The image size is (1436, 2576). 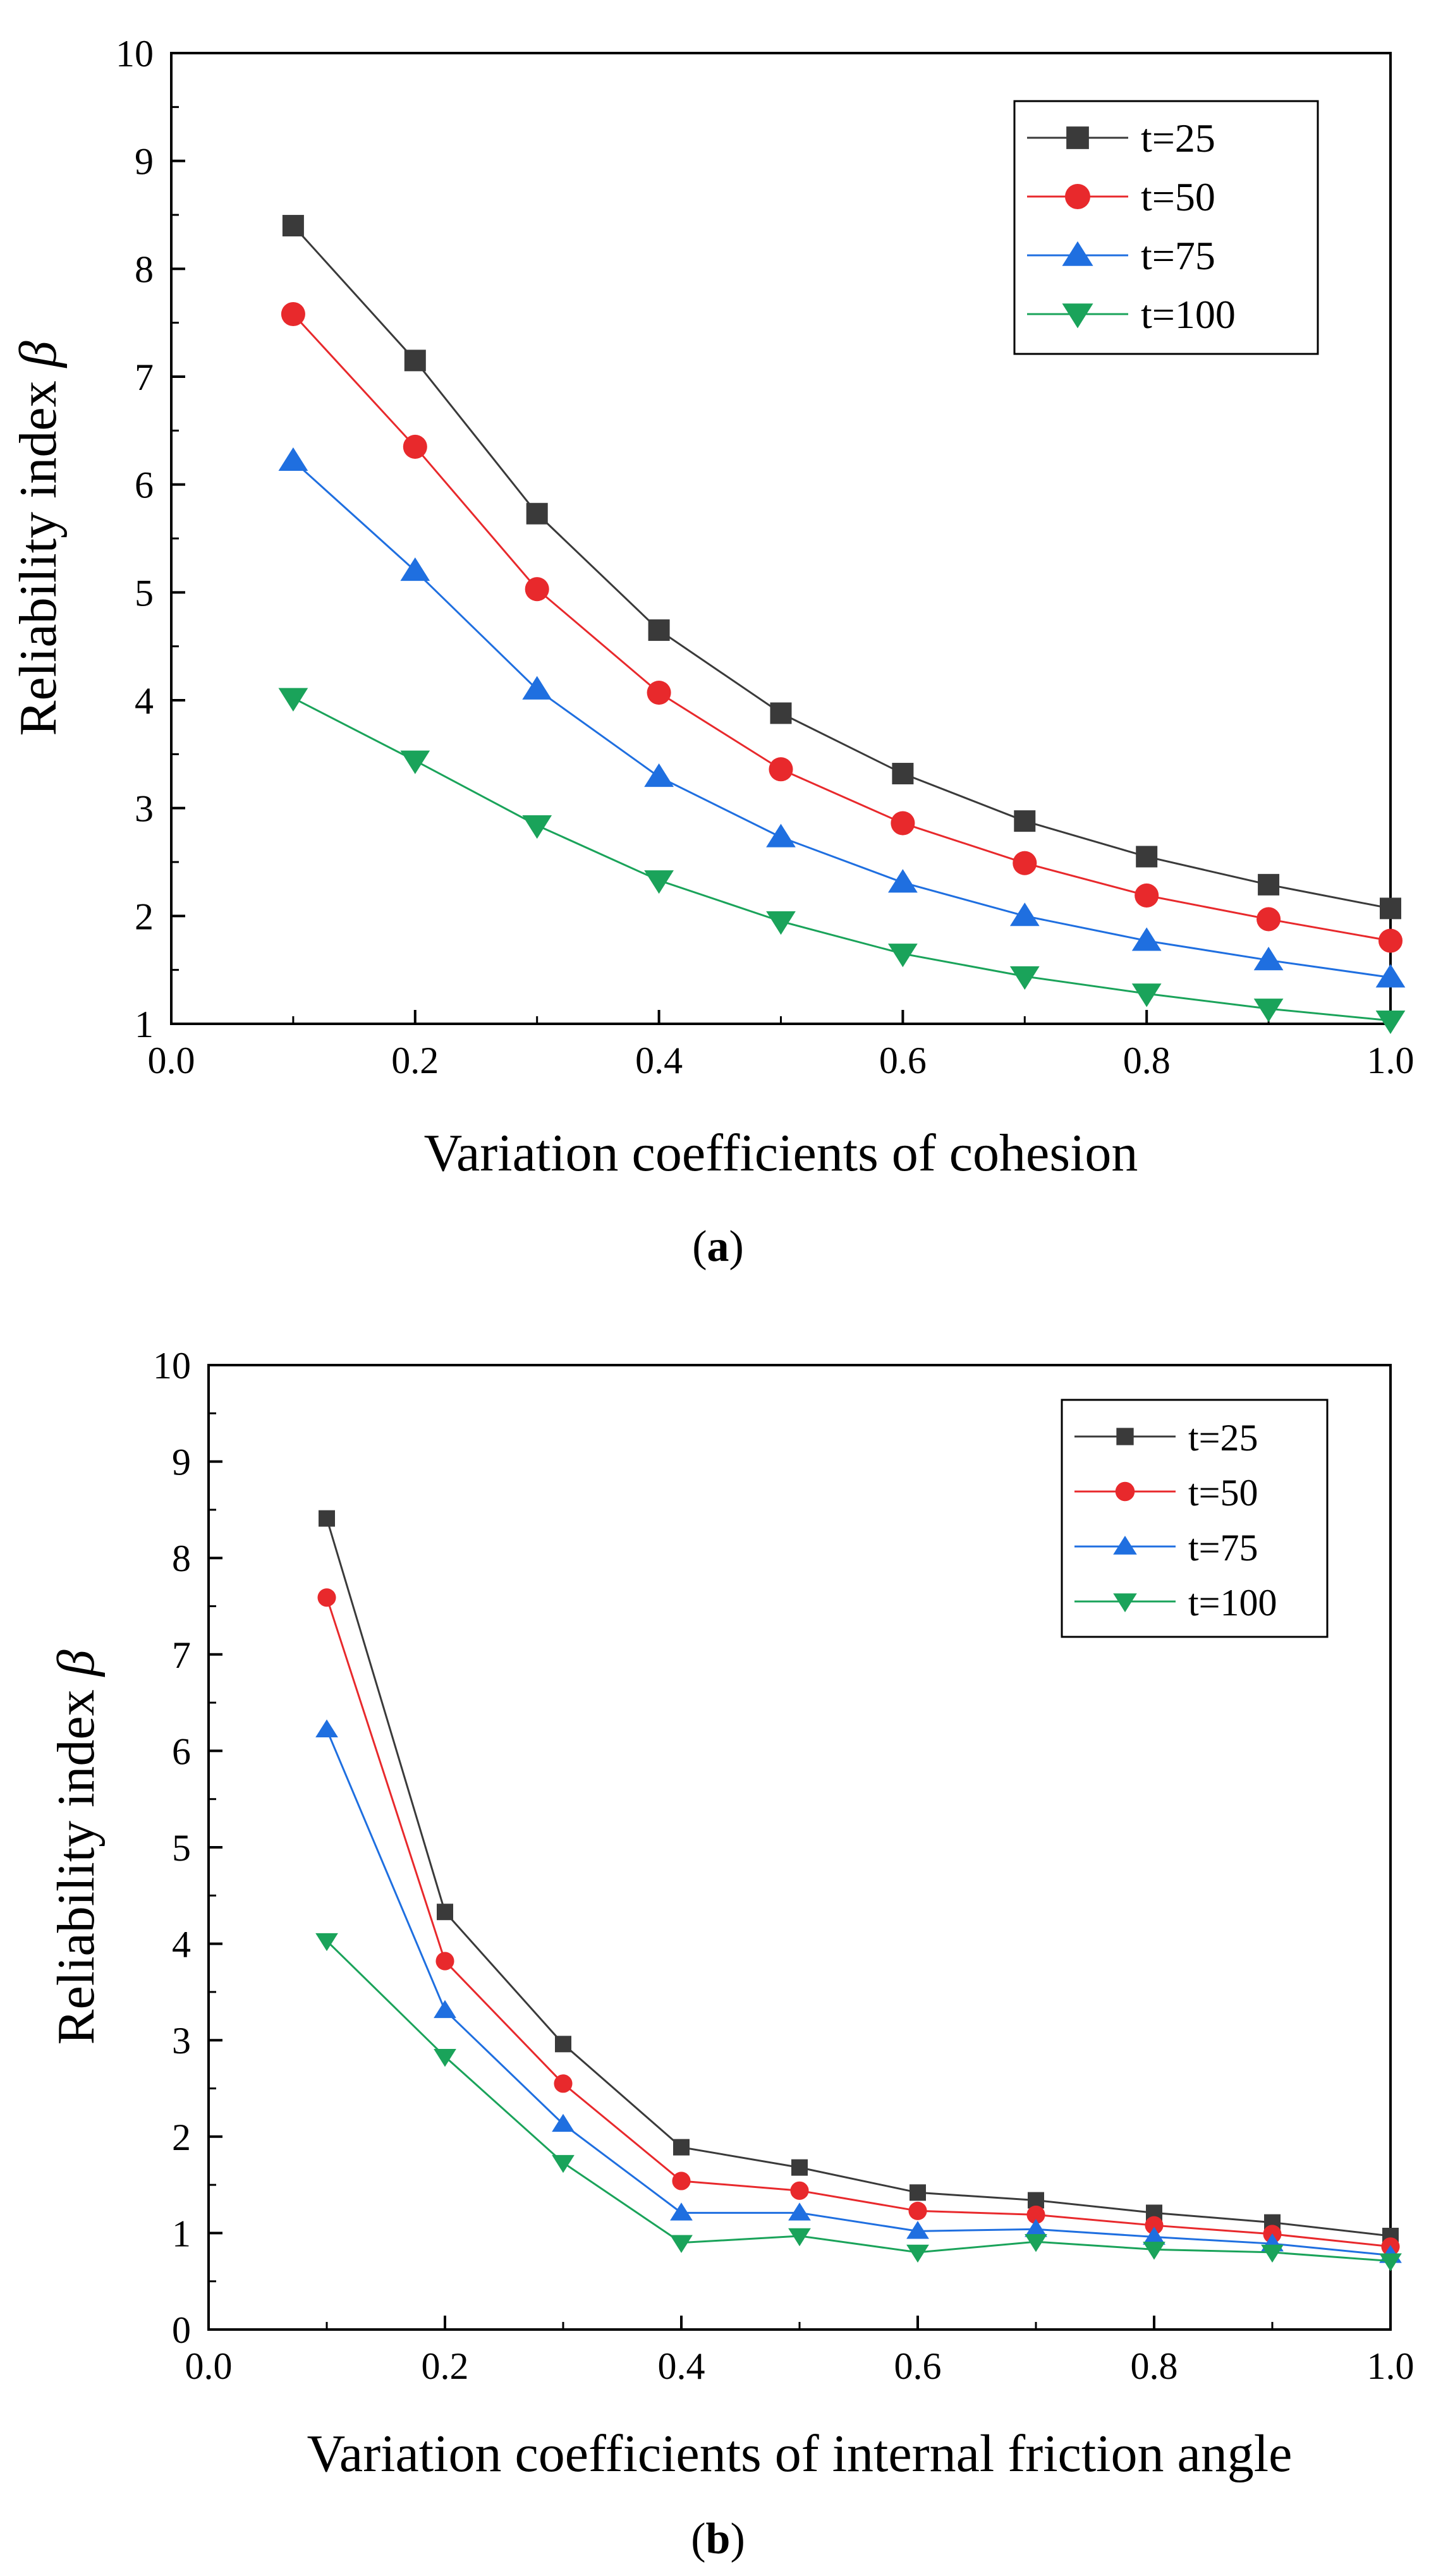 What do you see at coordinates (903, 1060) in the screenshot?
I see `x-tick-label-a: 0.6` at bounding box center [903, 1060].